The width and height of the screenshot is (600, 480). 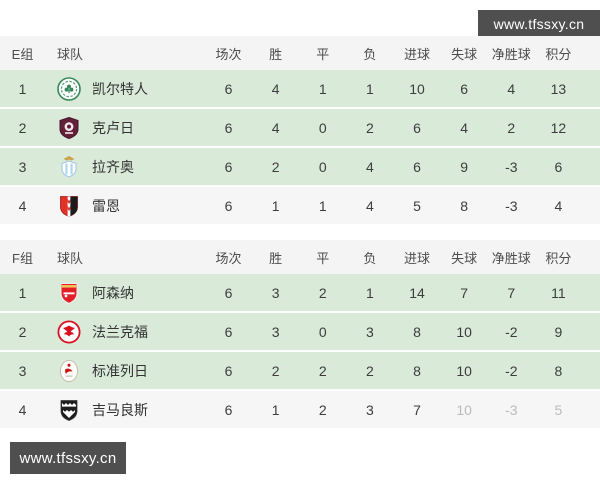 I want to click on table-row: 3 拉齐奥 6 2 0 4 6 9 -3 6, so click(x=300, y=167).